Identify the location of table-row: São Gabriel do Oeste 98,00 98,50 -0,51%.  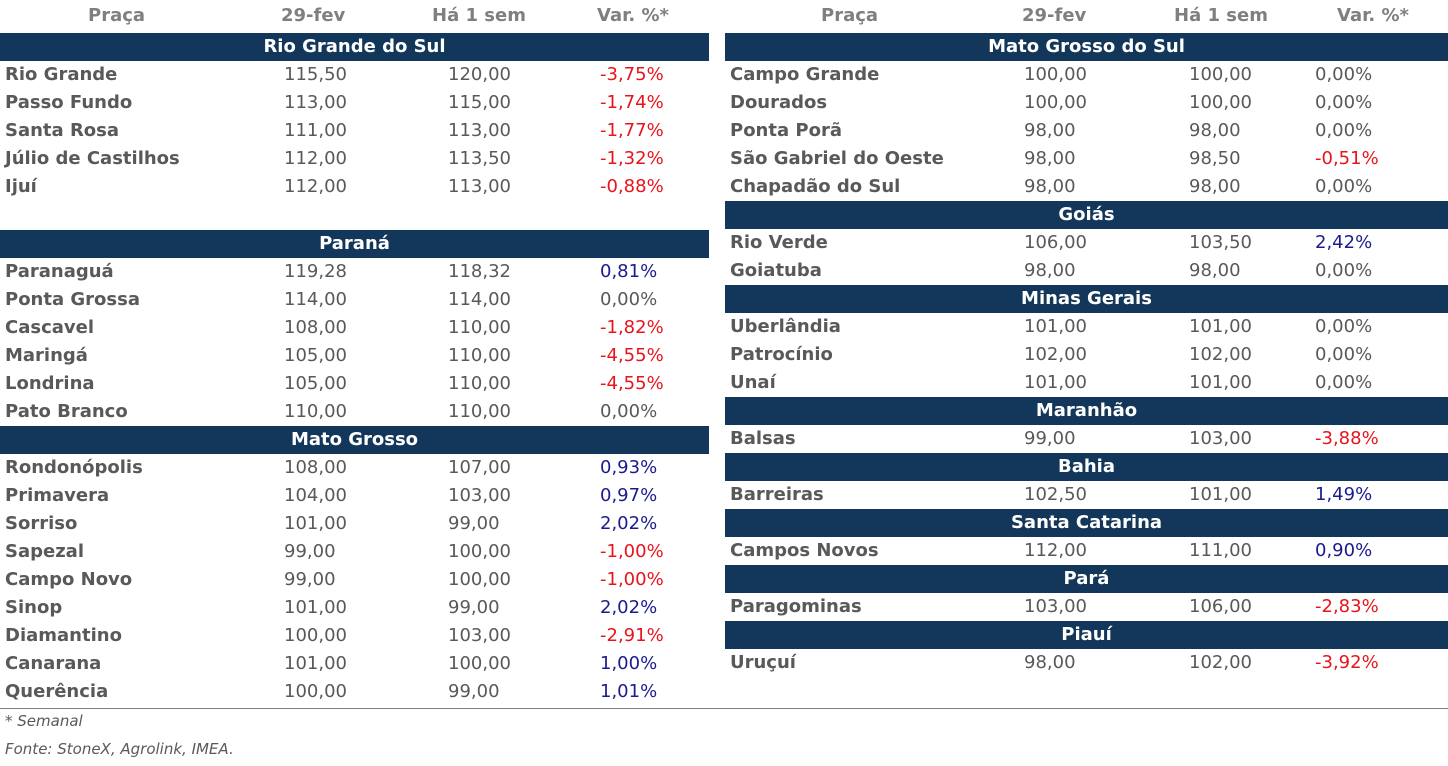
(1086, 159).